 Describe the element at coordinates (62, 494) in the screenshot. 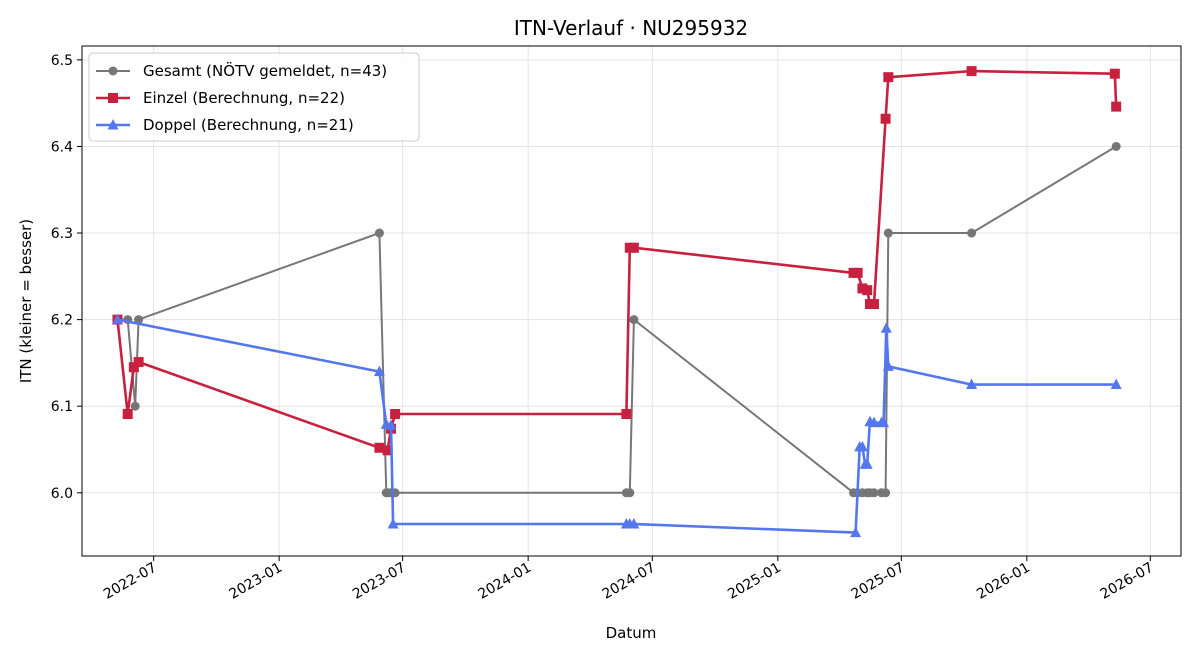

I see `y-tick-label: 6.0` at that location.